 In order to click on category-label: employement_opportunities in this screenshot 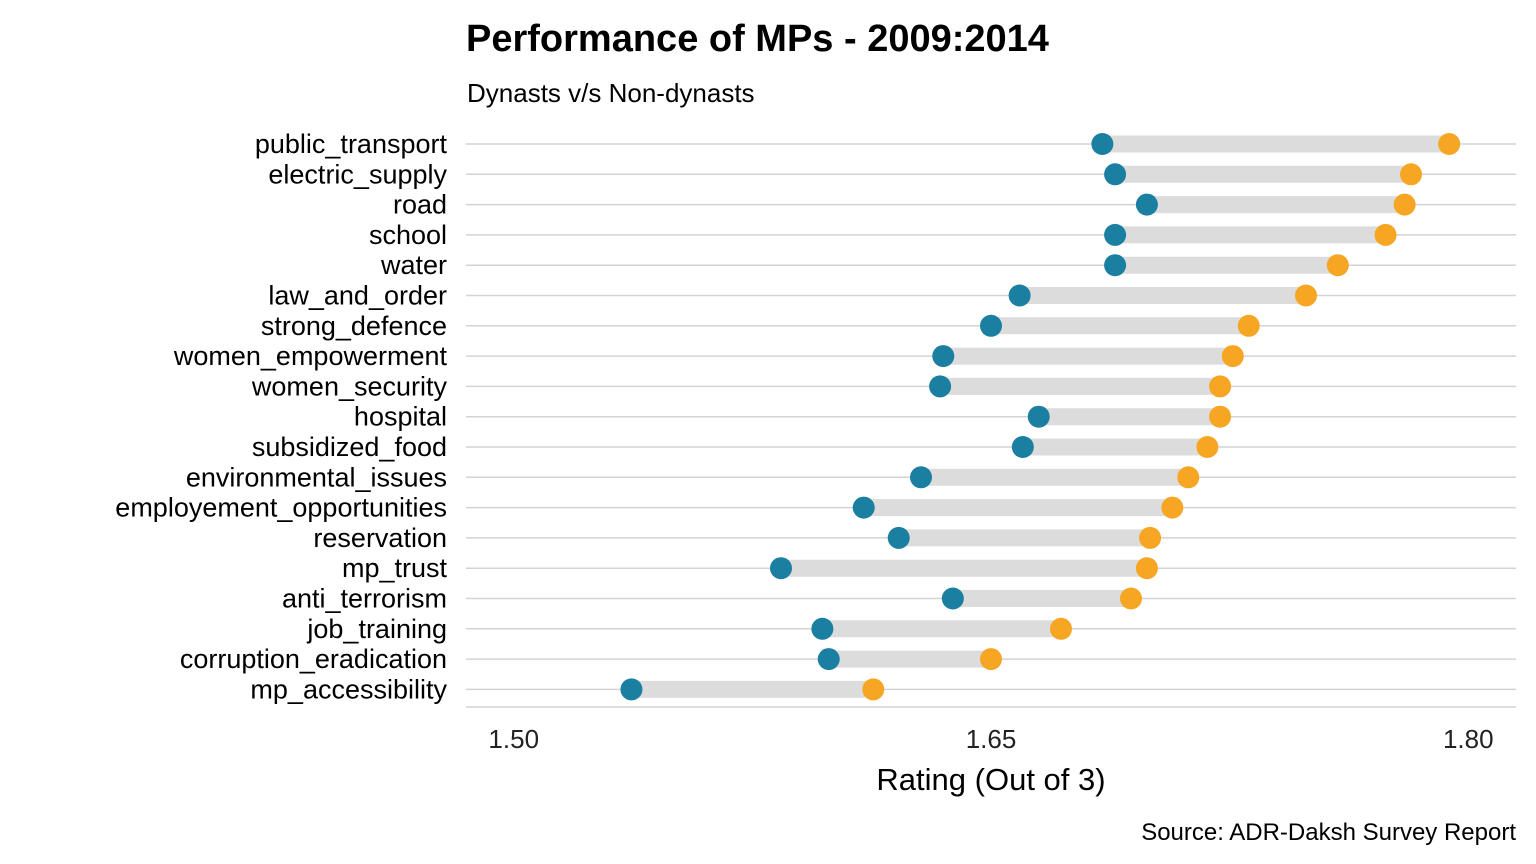, I will do `click(281, 508)`.